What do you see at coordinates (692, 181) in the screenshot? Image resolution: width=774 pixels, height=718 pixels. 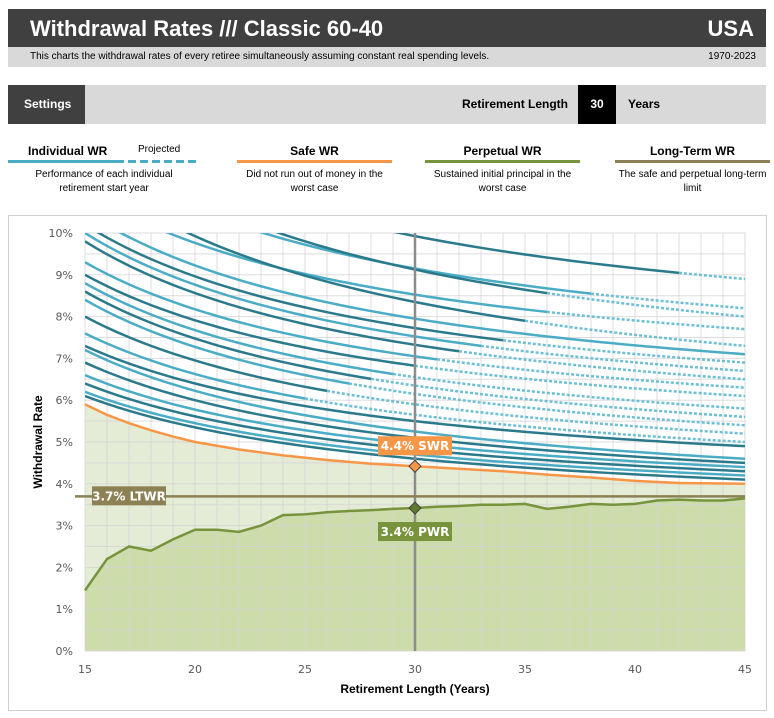 I see `legend-desc: The safe and perpetual long-term limit` at bounding box center [692, 181].